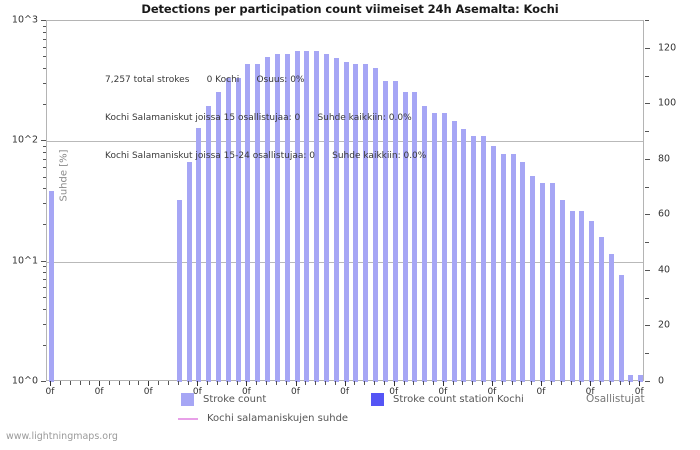 Image resolution: width=700 pixels, height=450 pixels. What do you see at coordinates (615, 399) in the screenshot?
I see `x-axis-title: Osallistujat` at bounding box center [615, 399].